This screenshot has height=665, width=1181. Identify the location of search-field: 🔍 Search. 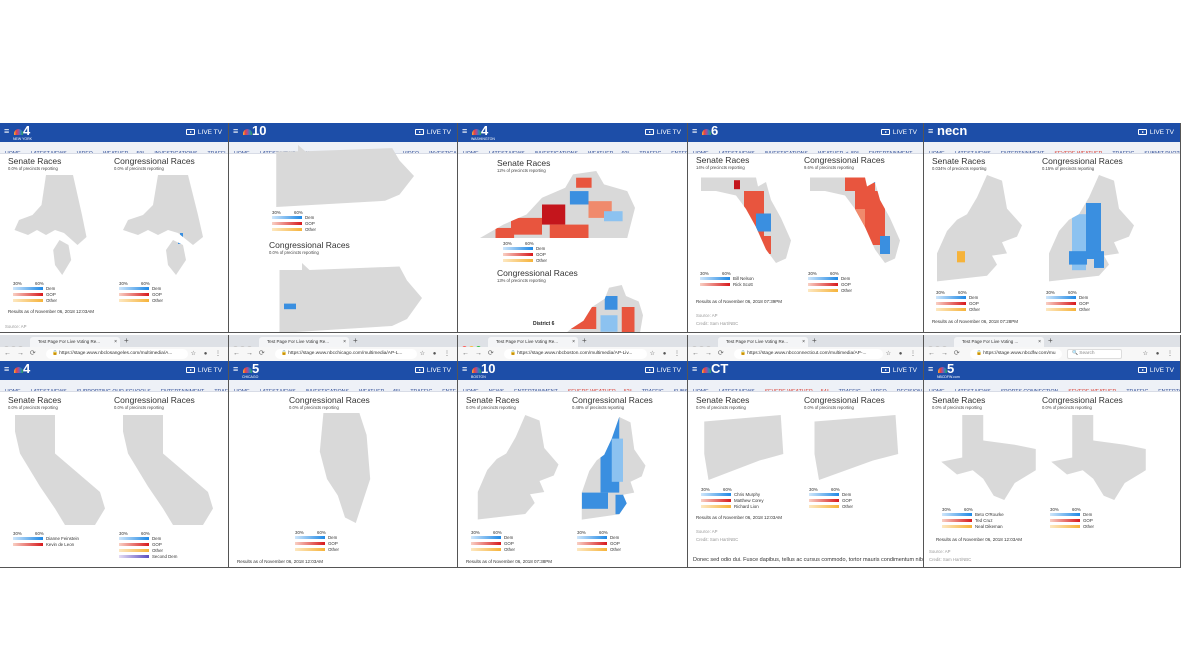
(1094, 354).